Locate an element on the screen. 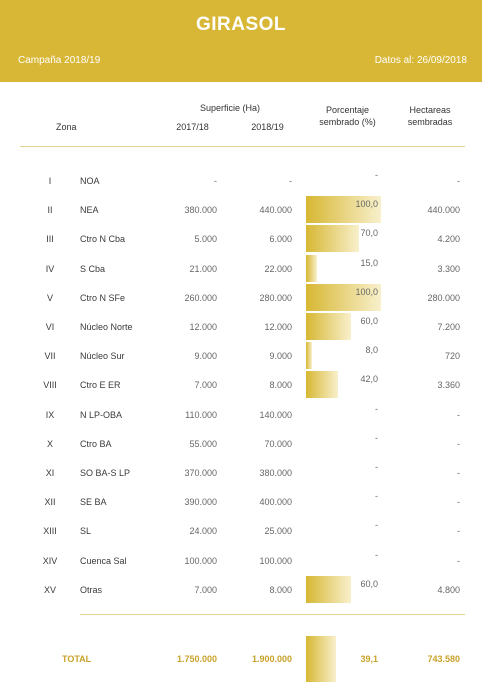  roman-numeral: VI is located at coordinates (50, 327).